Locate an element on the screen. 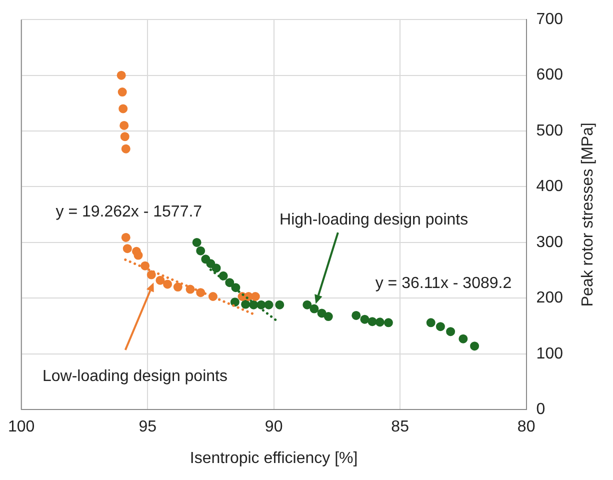  x-tick-label: 85 is located at coordinates (400, 427).